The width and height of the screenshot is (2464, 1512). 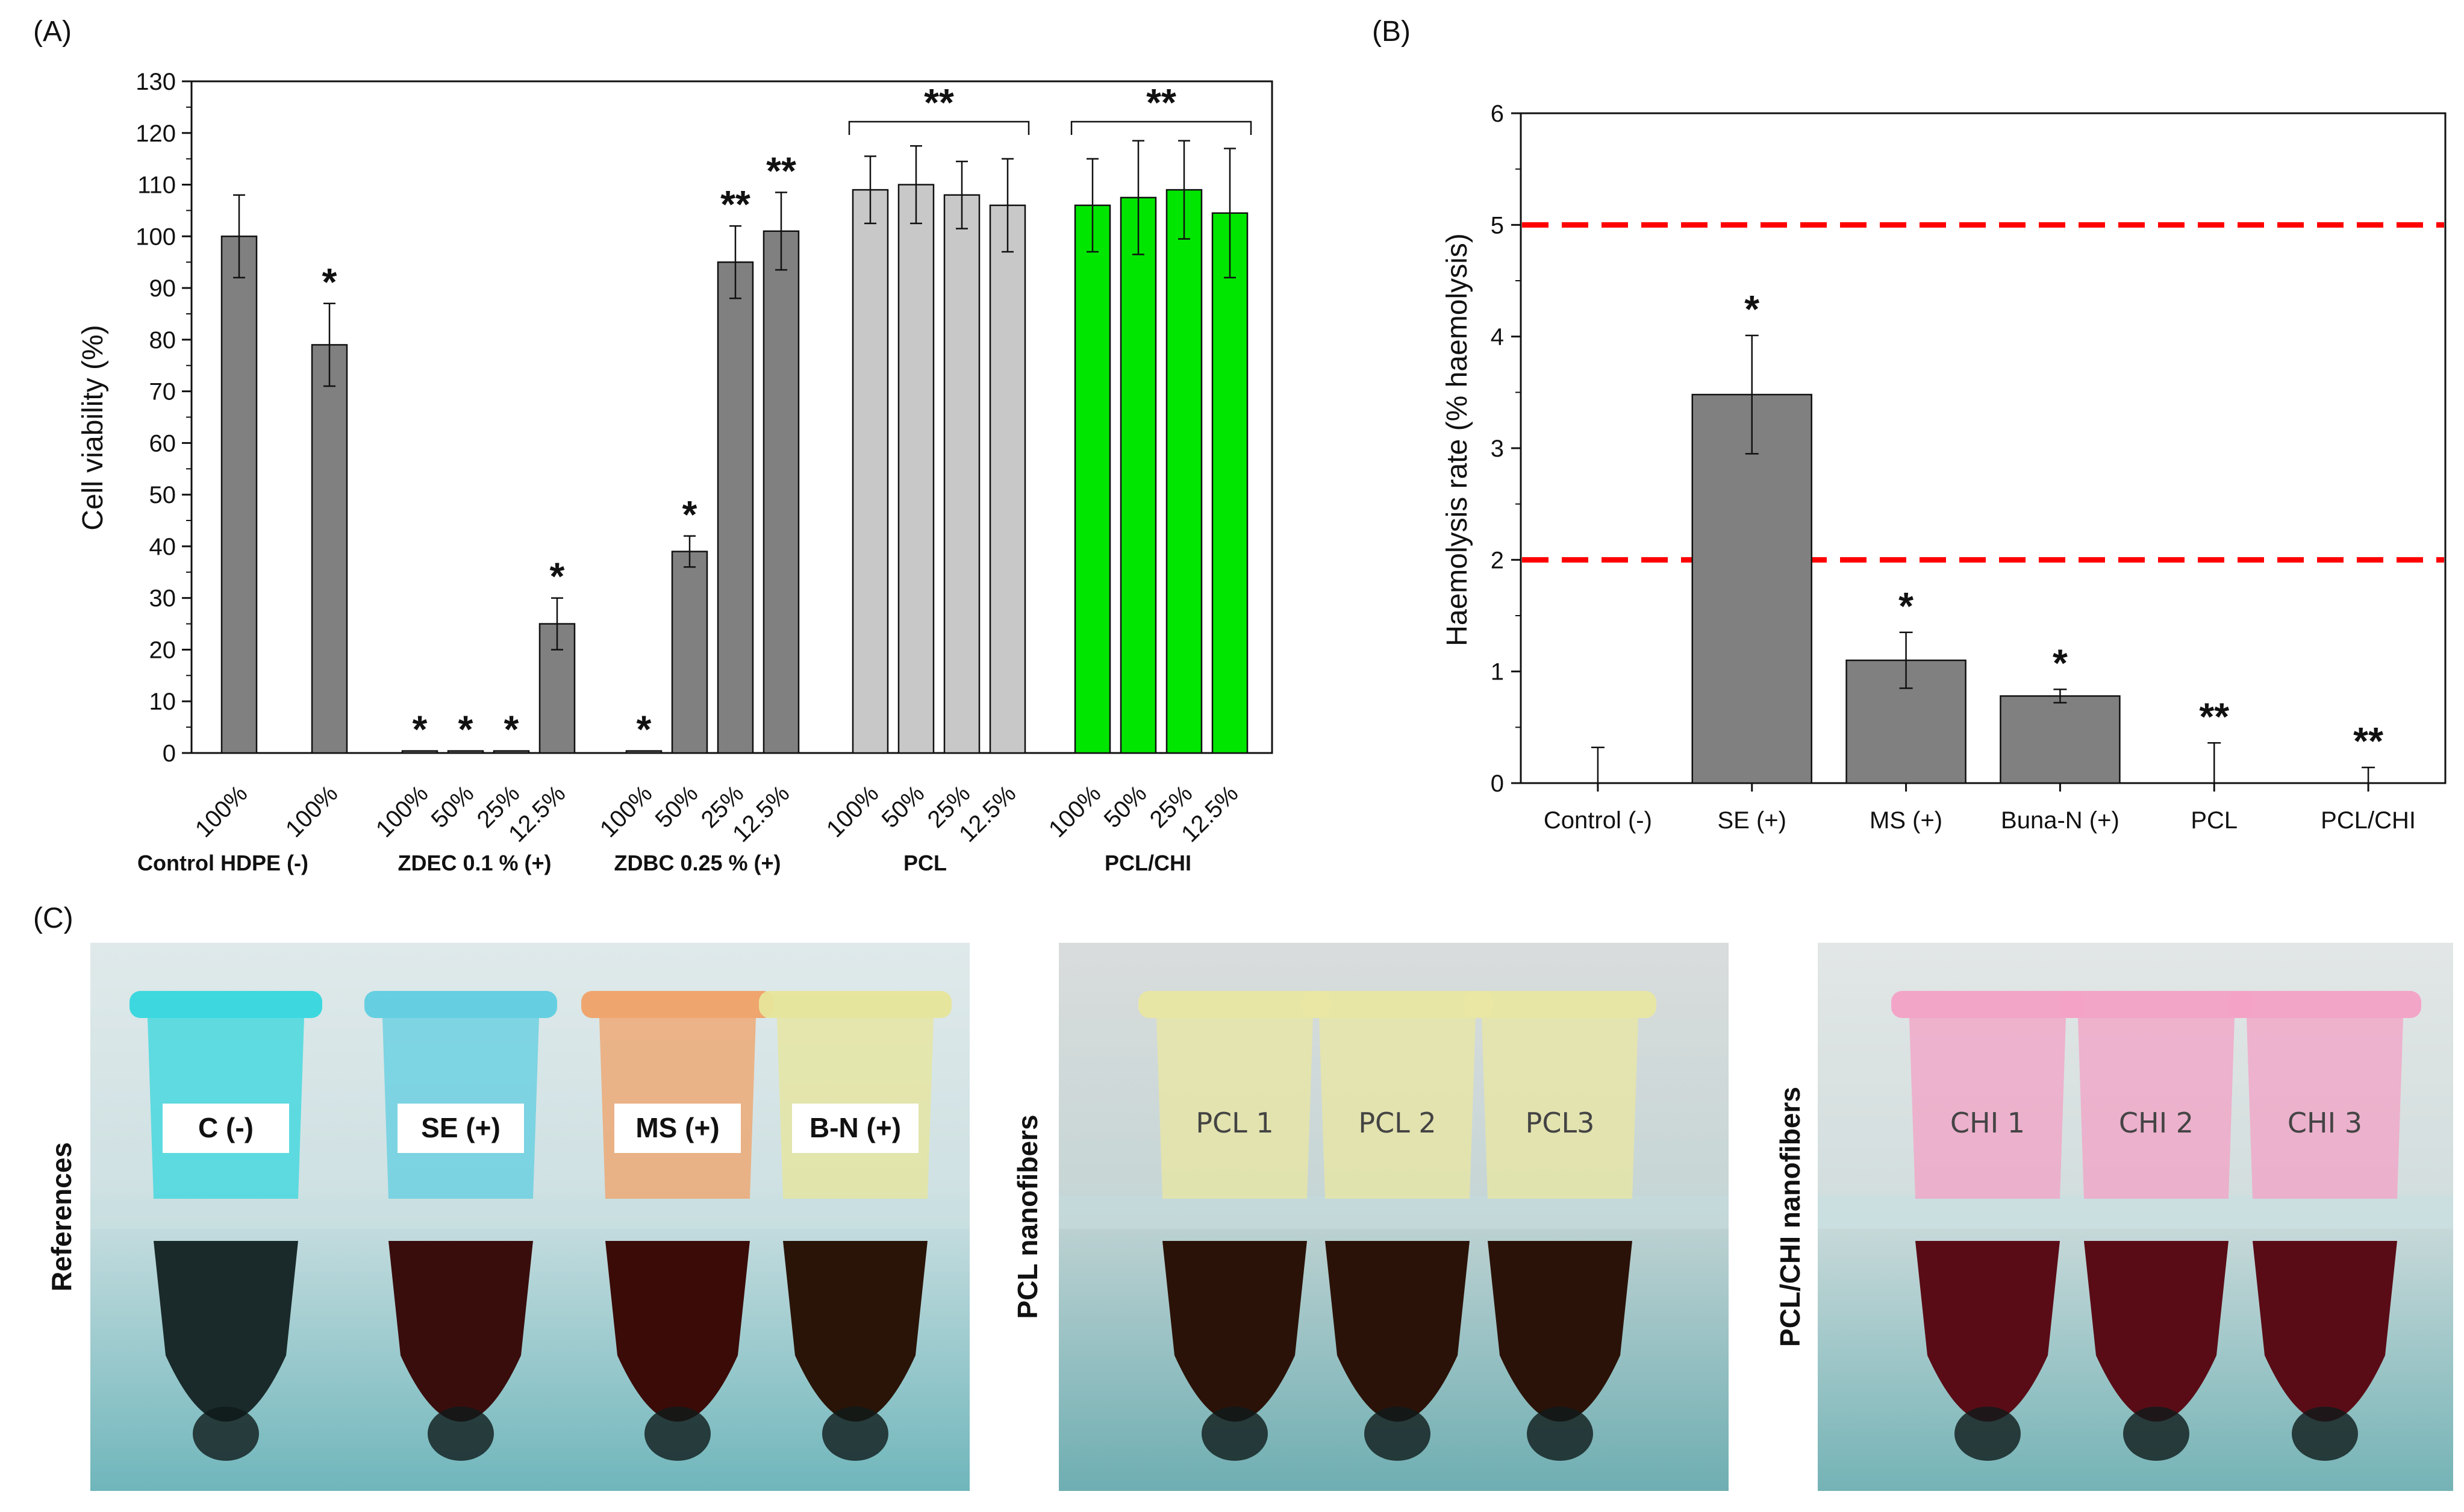 What do you see at coordinates (156, 236) in the screenshot?
I see `y-tick-label: 100` at bounding box center [156, 236].